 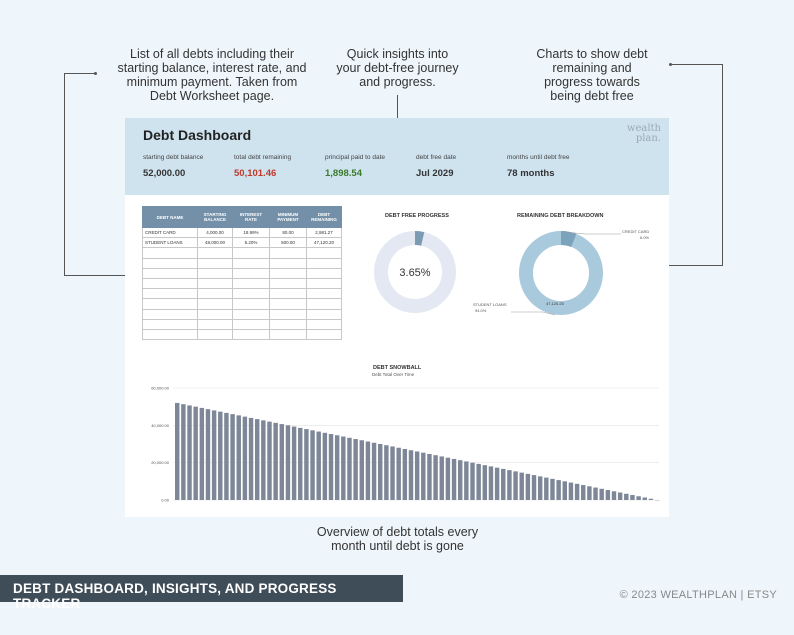 I want to click on free-progress-title: DEBT FREE PROGRESS, so click(x=417, y=216).